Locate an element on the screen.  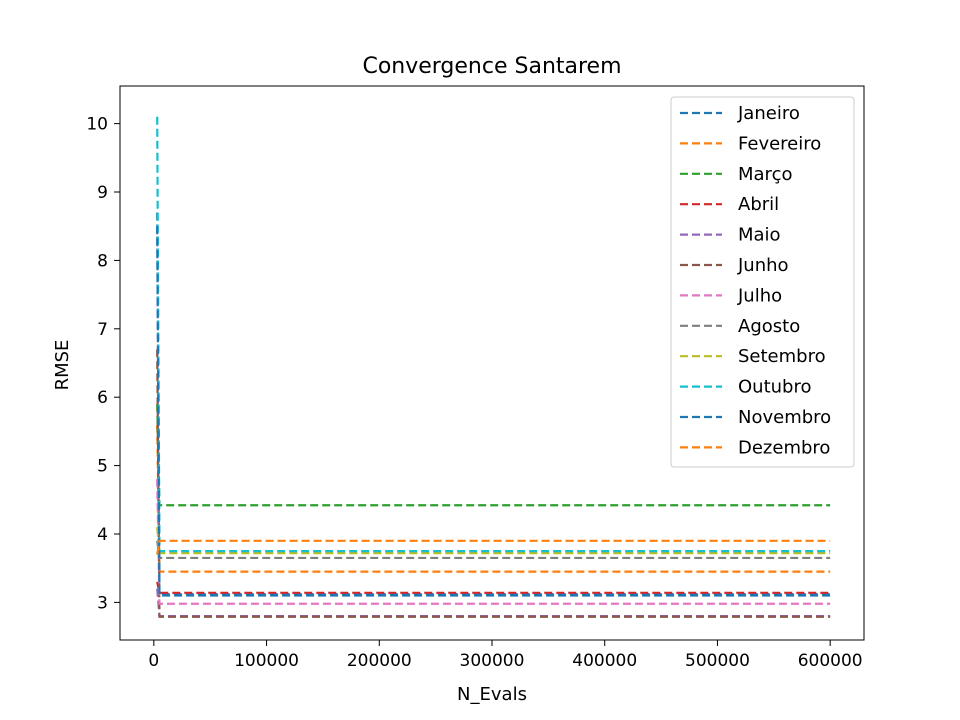
x-tick-label: 0 is located at coordinates (153, 661).